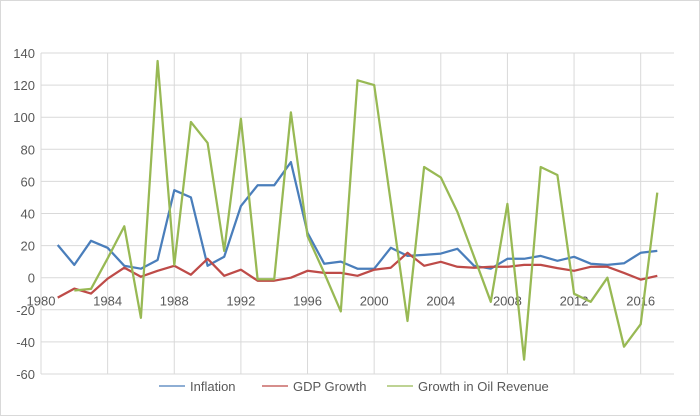 The width and height of the screenshot is (700, 420). What do you see at coordinates (507, 301) in the screenshot?
I see `x-tick-label: 2008` at bounding box center [507, 301].